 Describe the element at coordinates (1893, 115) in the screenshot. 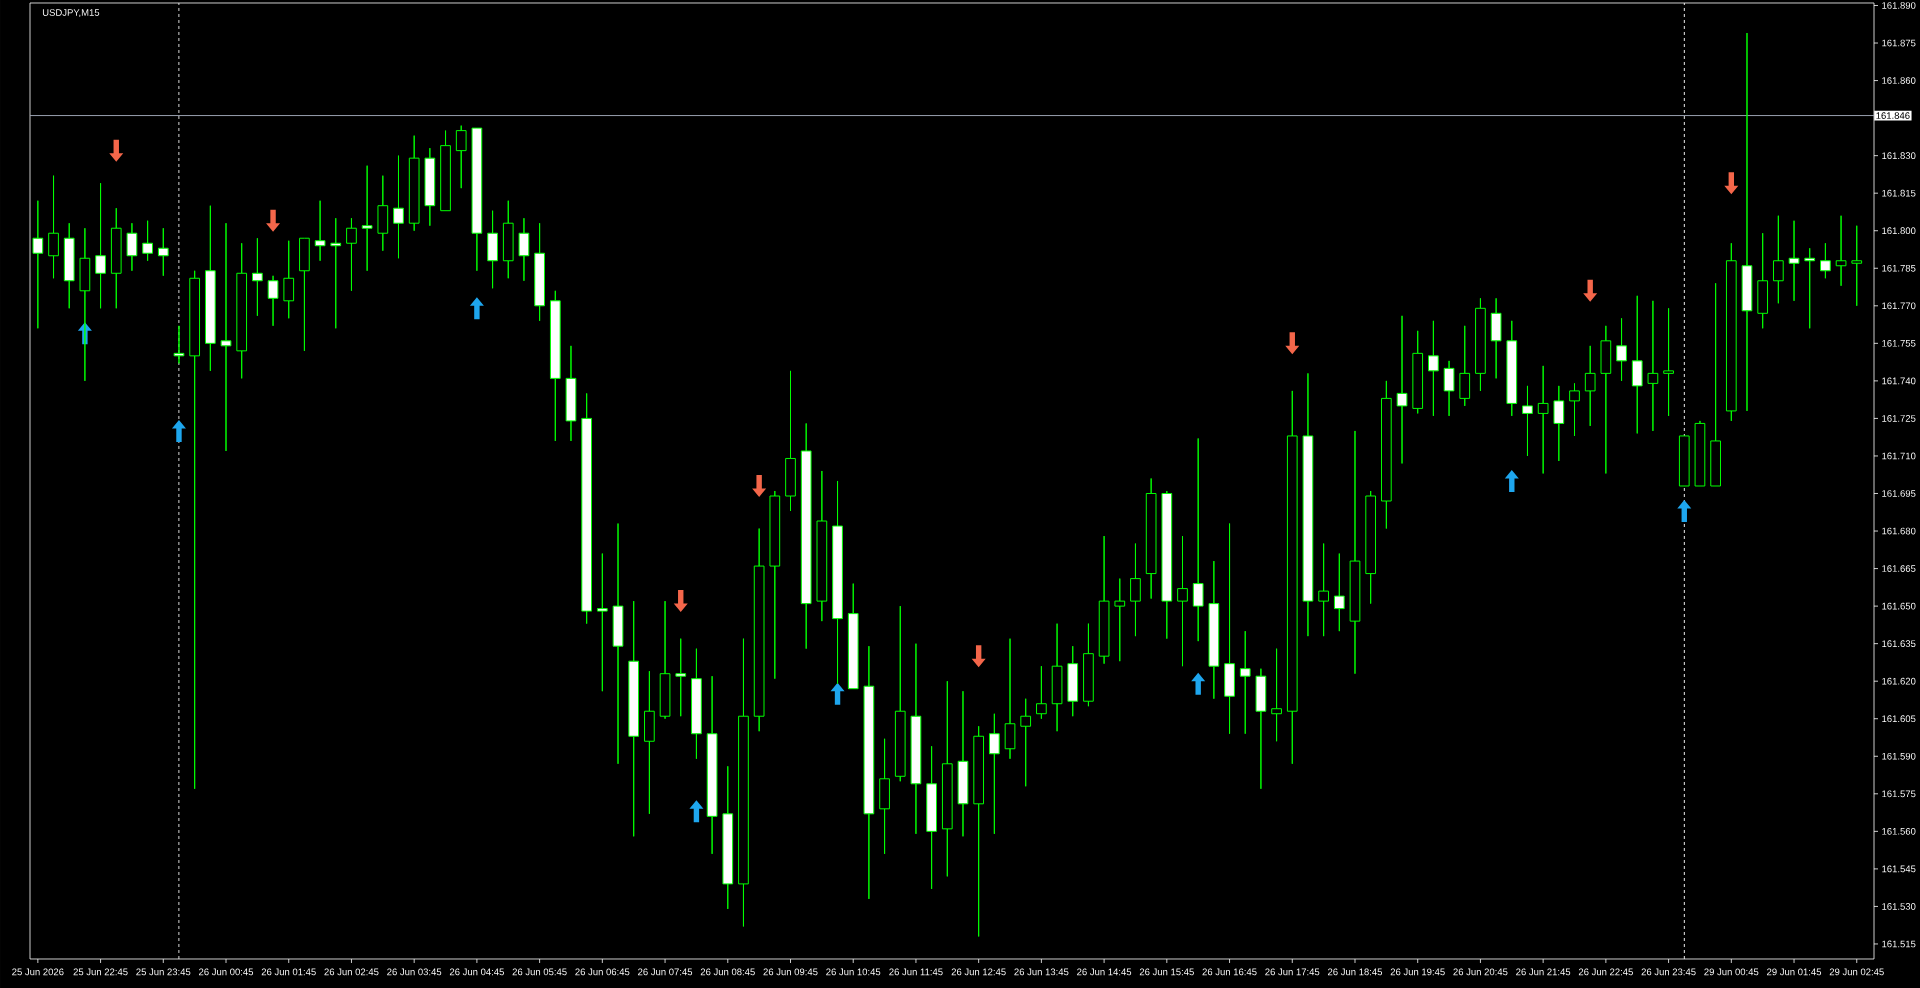

I see `ref-line-label: 161.846` at that location.